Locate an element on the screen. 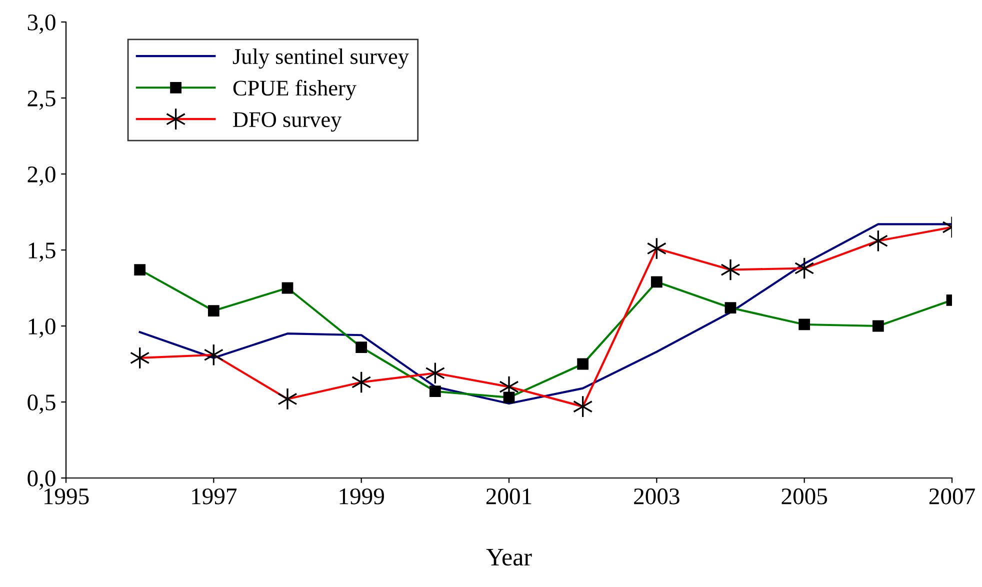 The image size is (982, 587). x-tick-label: 2007 is located at coordinates (952, 496).